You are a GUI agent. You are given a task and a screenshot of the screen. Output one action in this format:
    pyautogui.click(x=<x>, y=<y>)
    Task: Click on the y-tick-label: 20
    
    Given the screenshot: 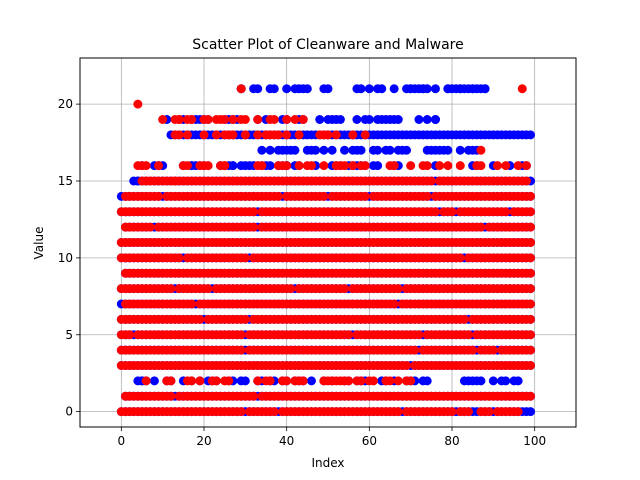 What is the action you would take?
    pyautogui.click(x=65, y=104)
    